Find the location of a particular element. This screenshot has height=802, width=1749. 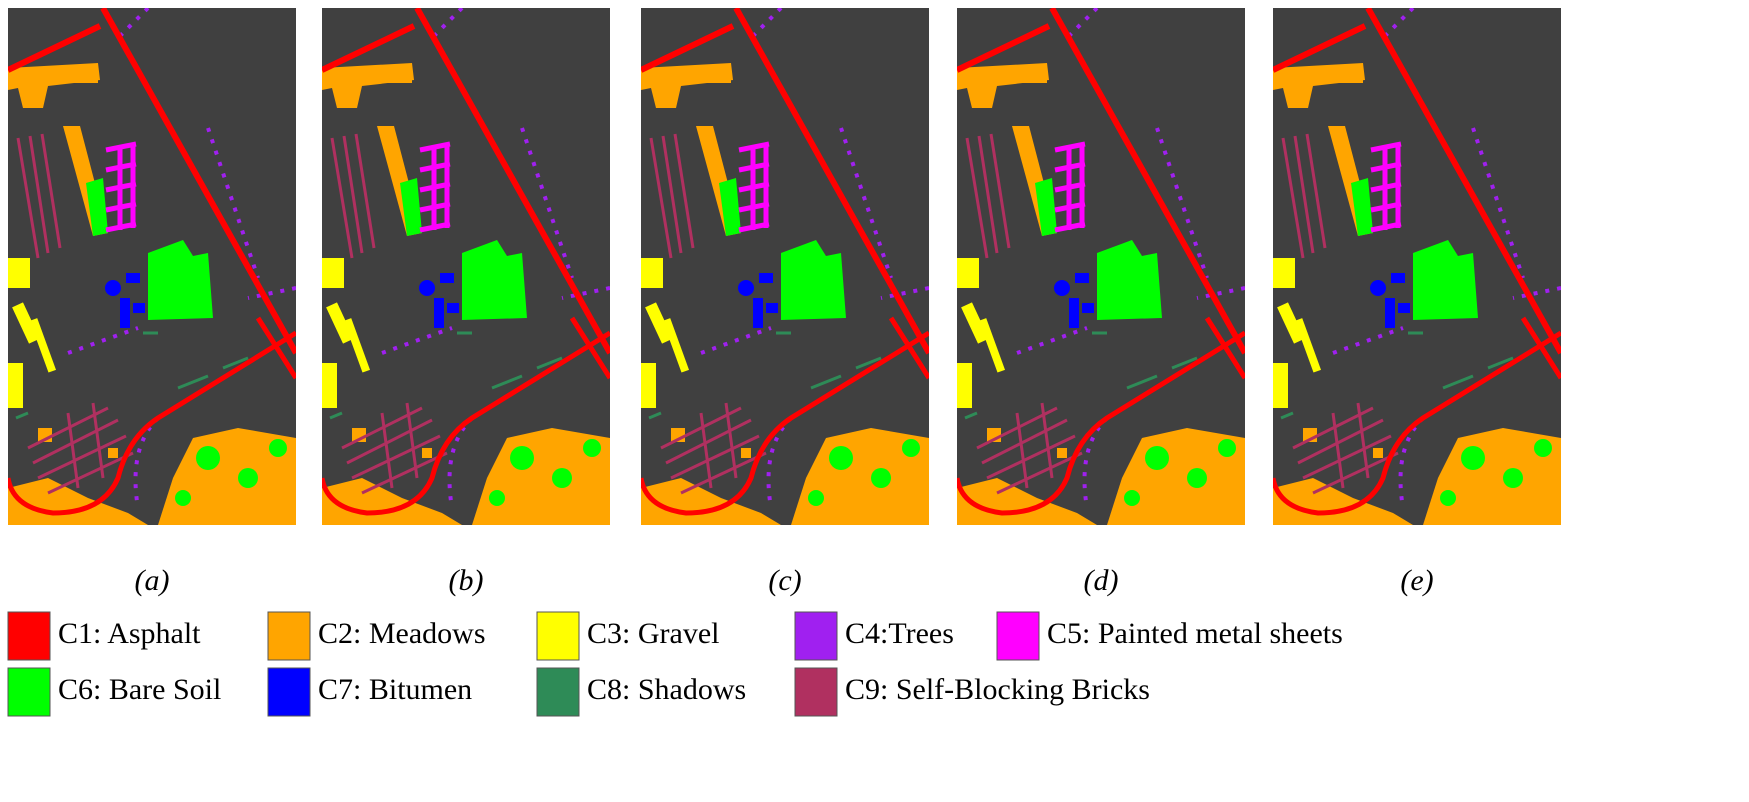

legend-label: C3: Gravel is located at coordinates (653, 633).